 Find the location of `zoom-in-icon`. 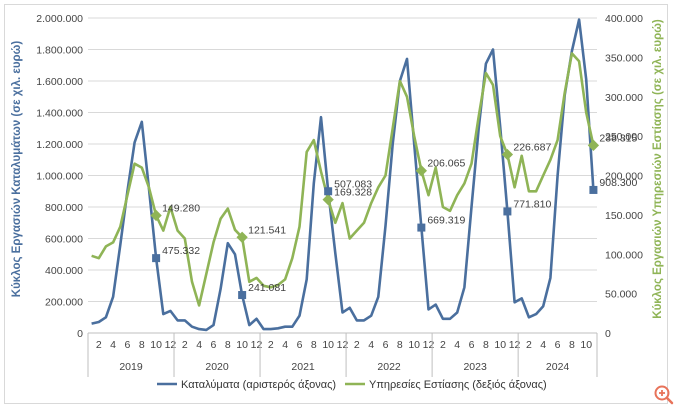

zoom-in-icon is located at coordinates (664, 395).